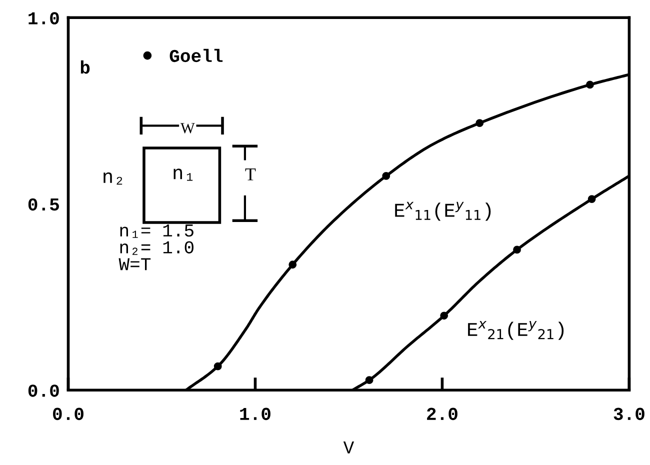  Describe the element at coordinates (196, 55) in the screenshot. I see `legend-label: Goell` at that location.